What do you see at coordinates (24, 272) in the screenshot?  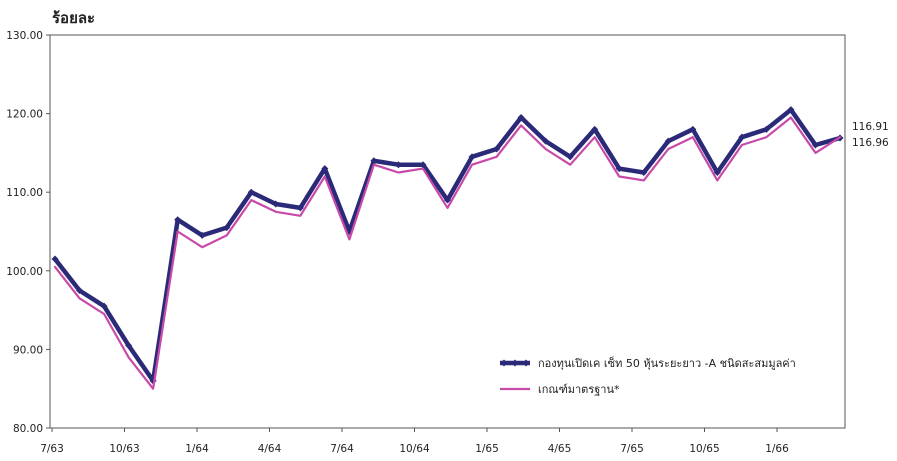 I see `y-tick-label: 100.00` at bounding box center [24, 272].